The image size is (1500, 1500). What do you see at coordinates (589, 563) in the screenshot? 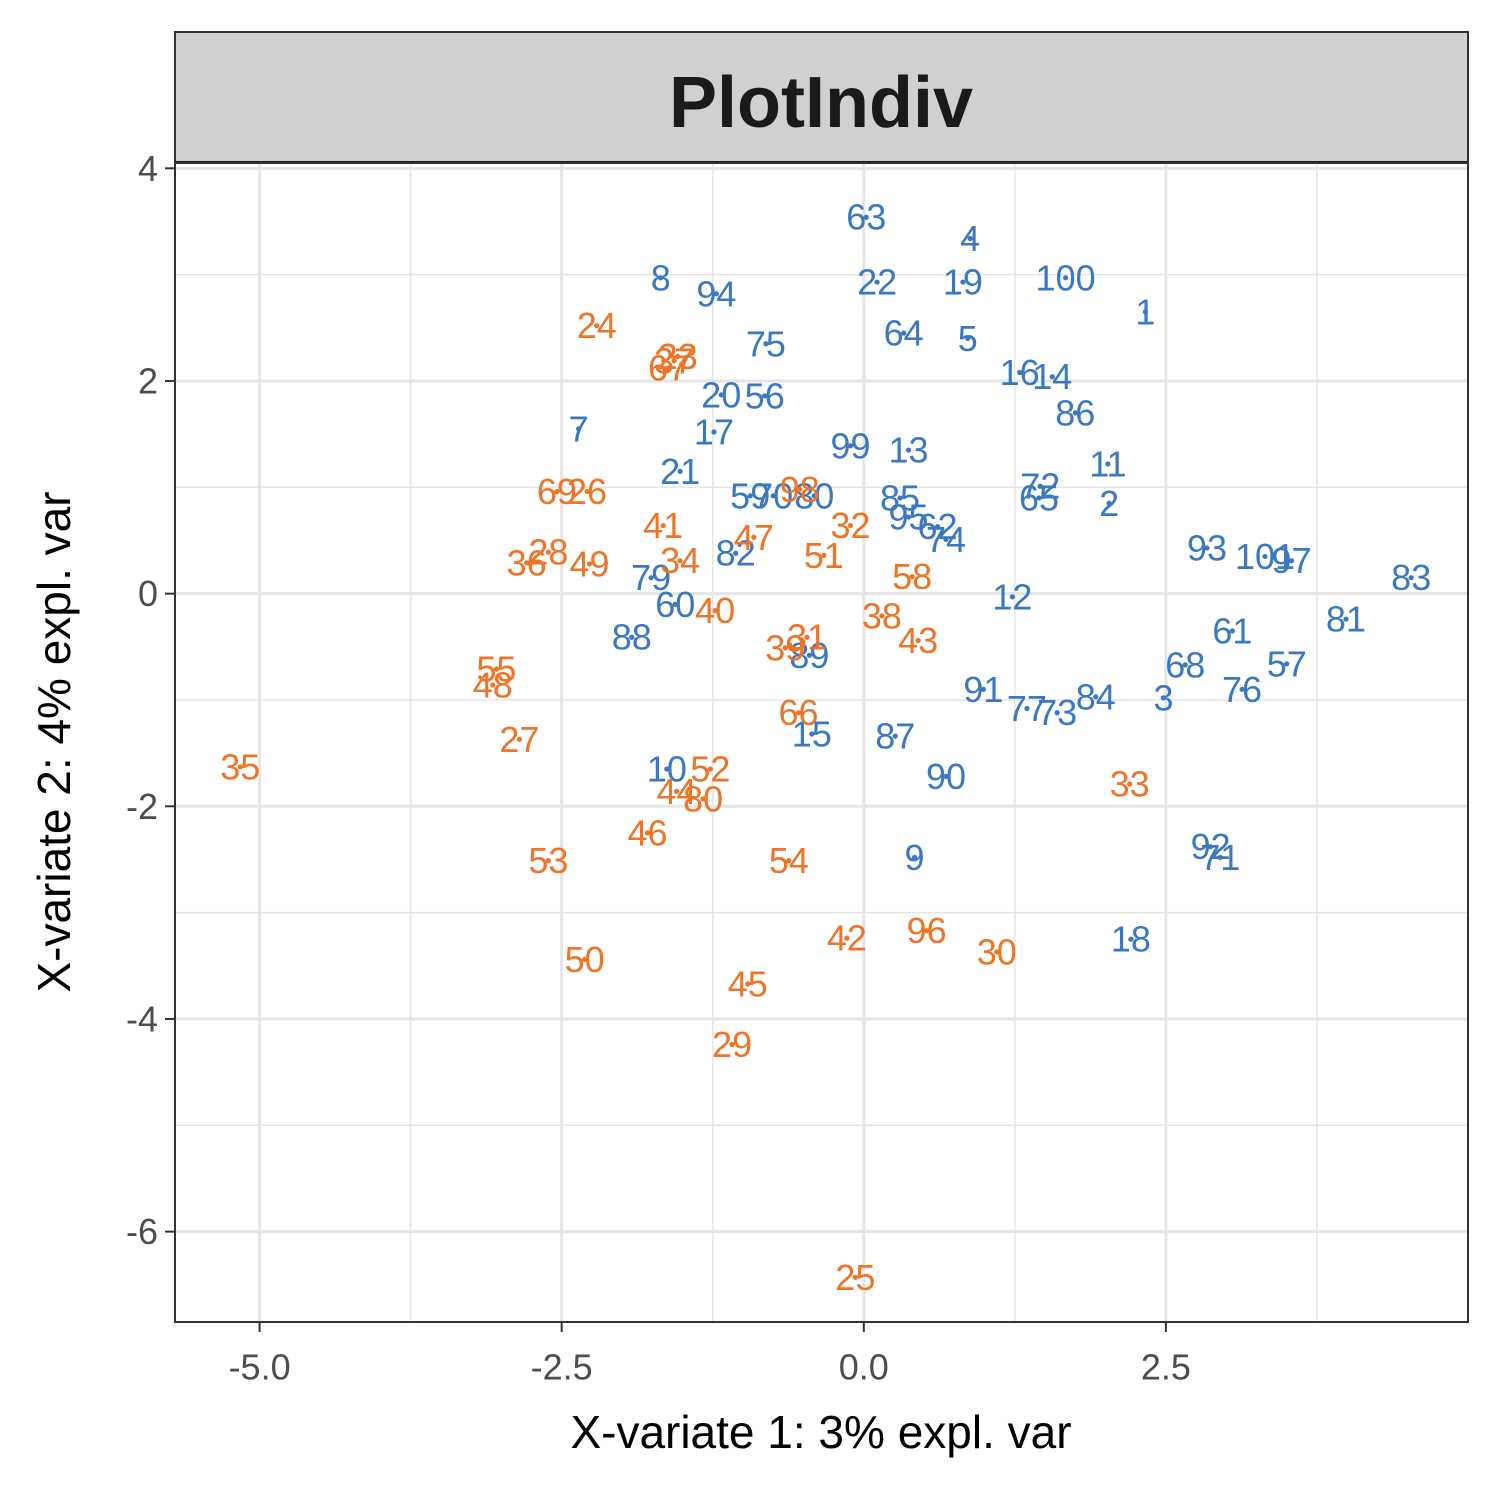
I see `point-label: 49` at bounding box center [589, 563].